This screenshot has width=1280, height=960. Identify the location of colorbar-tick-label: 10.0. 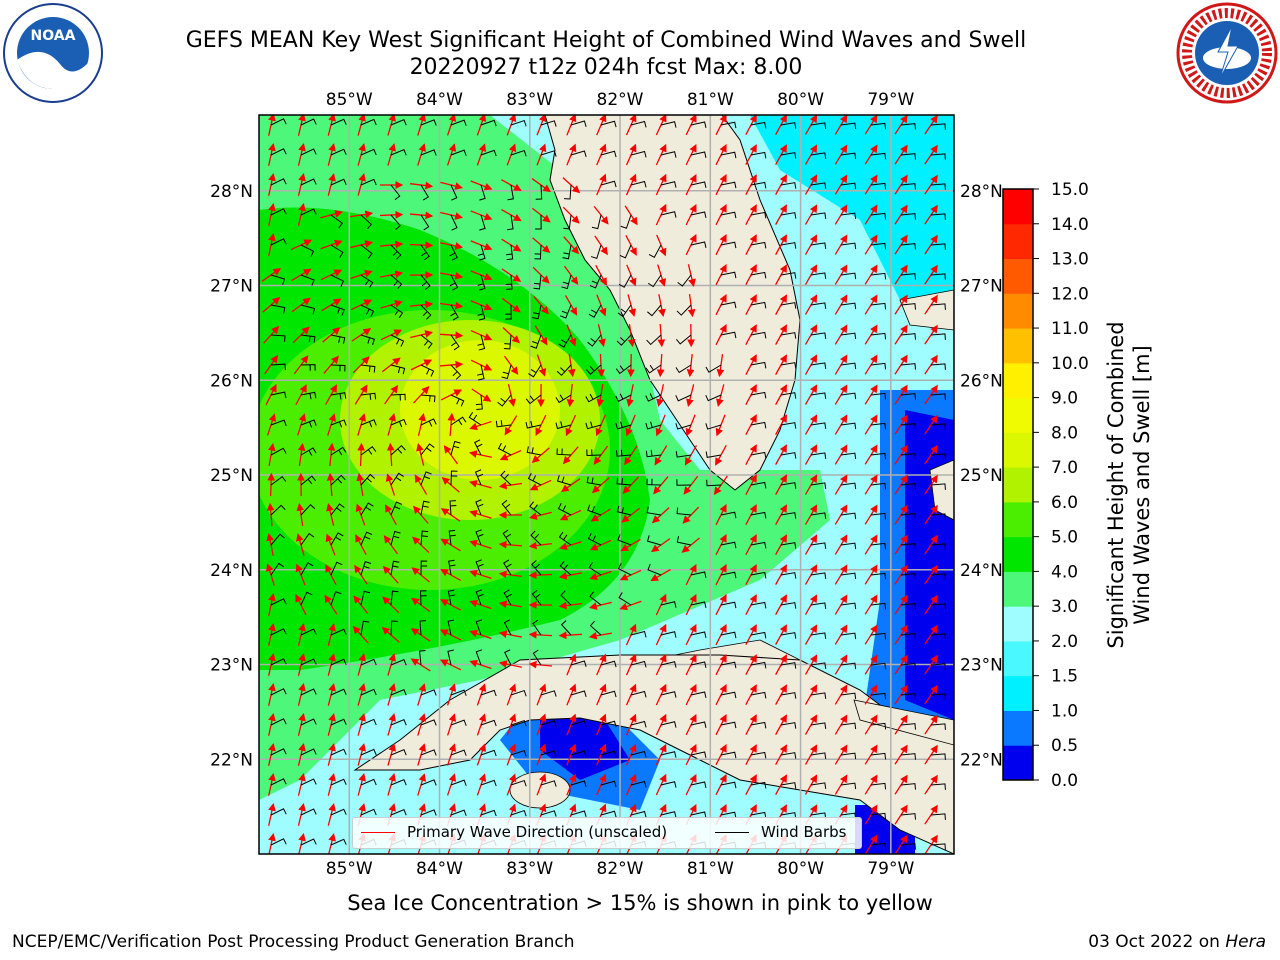
(1070, 364).